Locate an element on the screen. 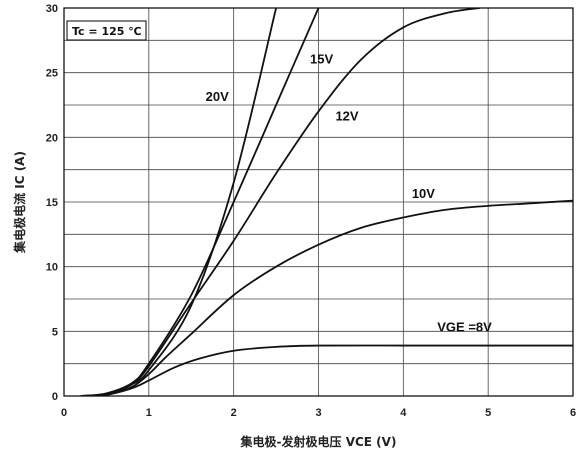 This screenshot has height=456, width=584. series-line is located at coordinates (326, 370).